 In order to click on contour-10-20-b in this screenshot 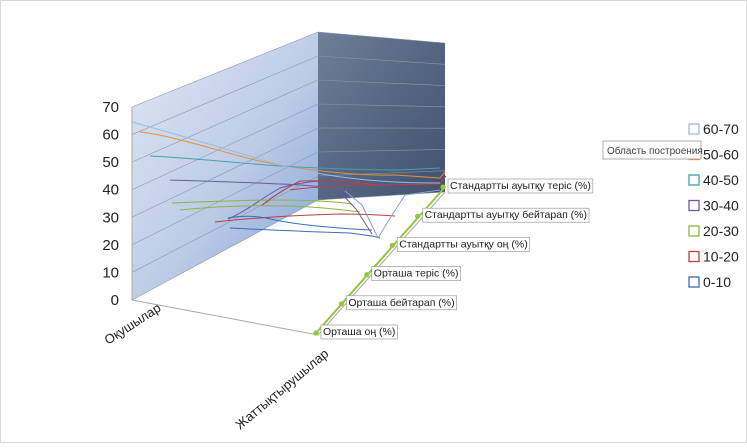, I will do `click(305, 218)`.